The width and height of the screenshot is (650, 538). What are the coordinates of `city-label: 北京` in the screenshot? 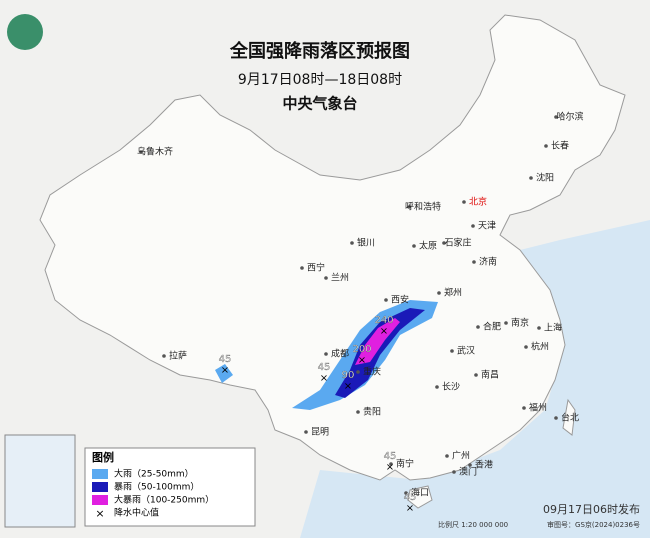 It's located at (478, 202).